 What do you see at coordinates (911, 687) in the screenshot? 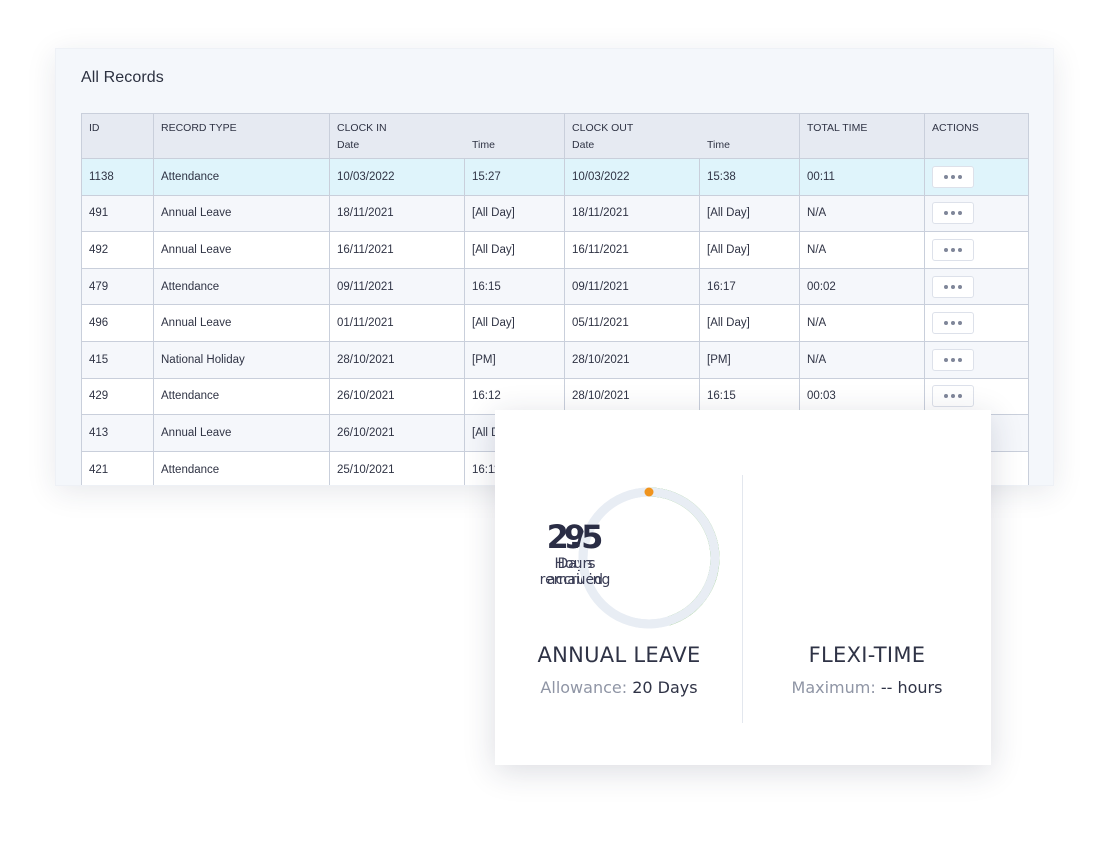
I see `maximum-value: -- hours` at bounding box center [911, 687].